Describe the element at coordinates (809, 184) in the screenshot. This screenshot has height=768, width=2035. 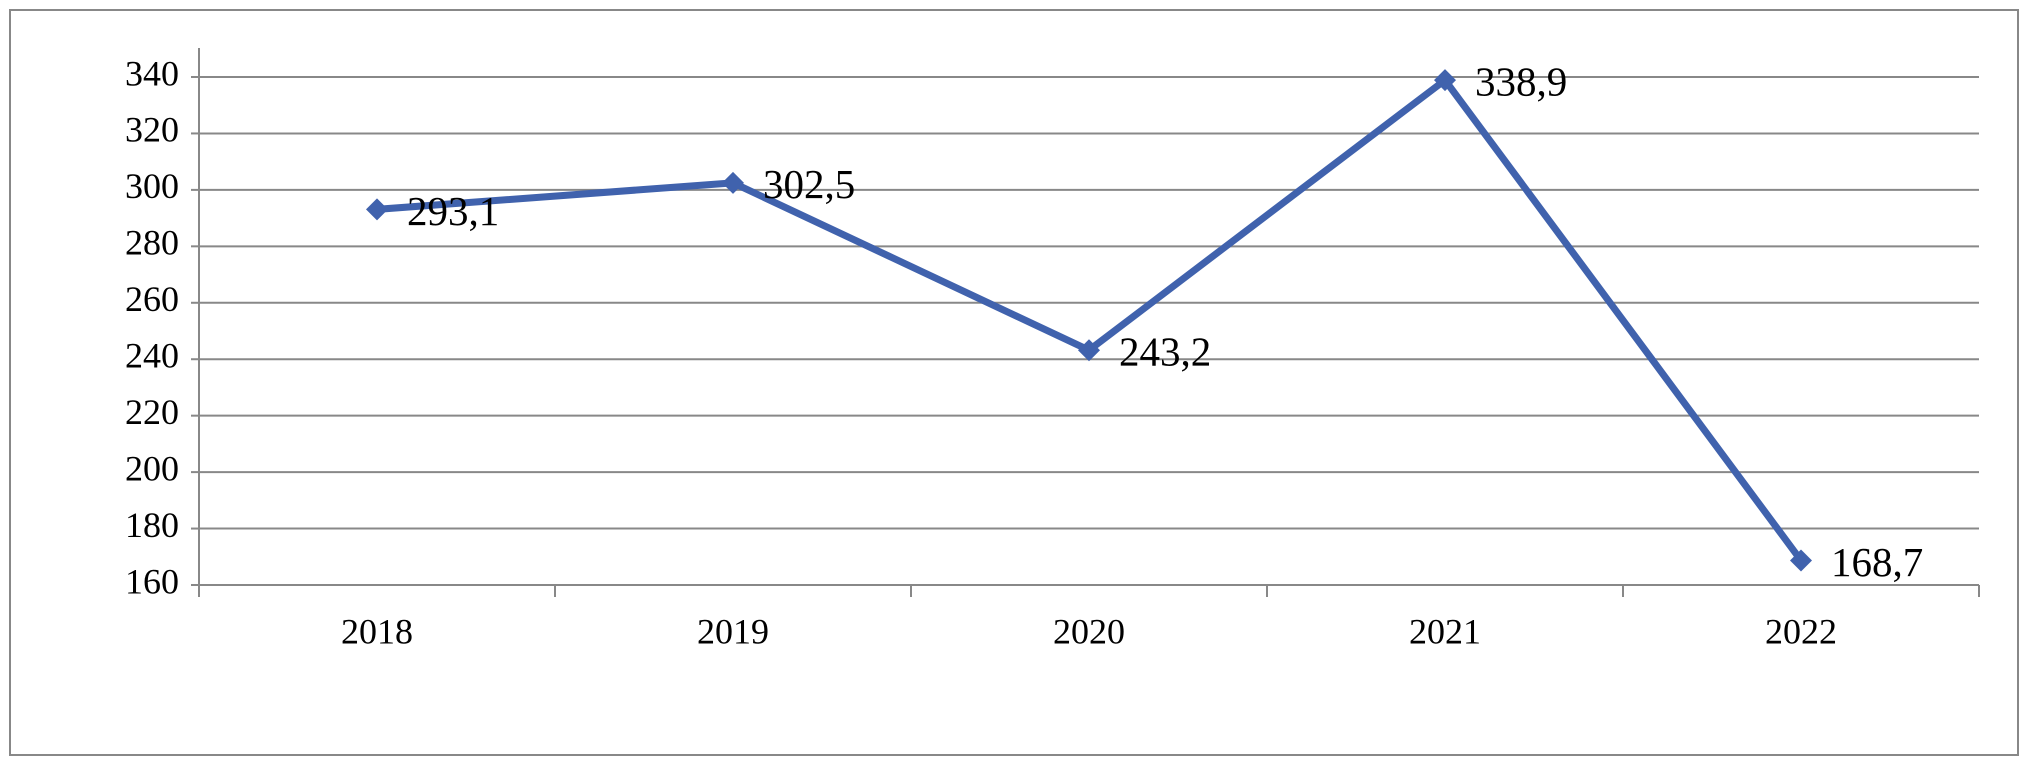
I see `data-label: 302,5` at that location.